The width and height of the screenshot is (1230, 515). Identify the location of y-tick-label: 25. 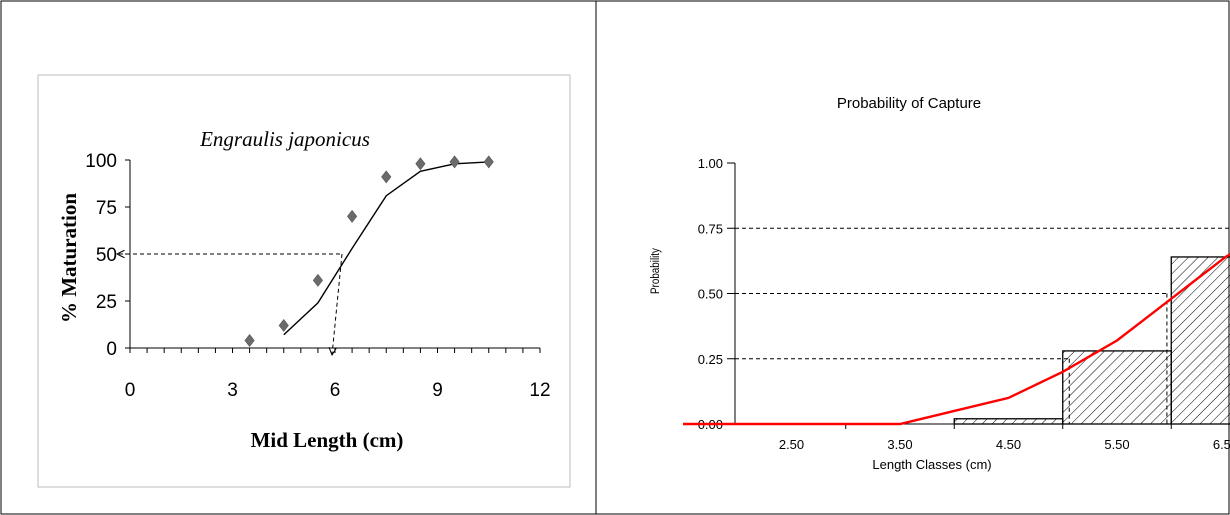
(106, 302).